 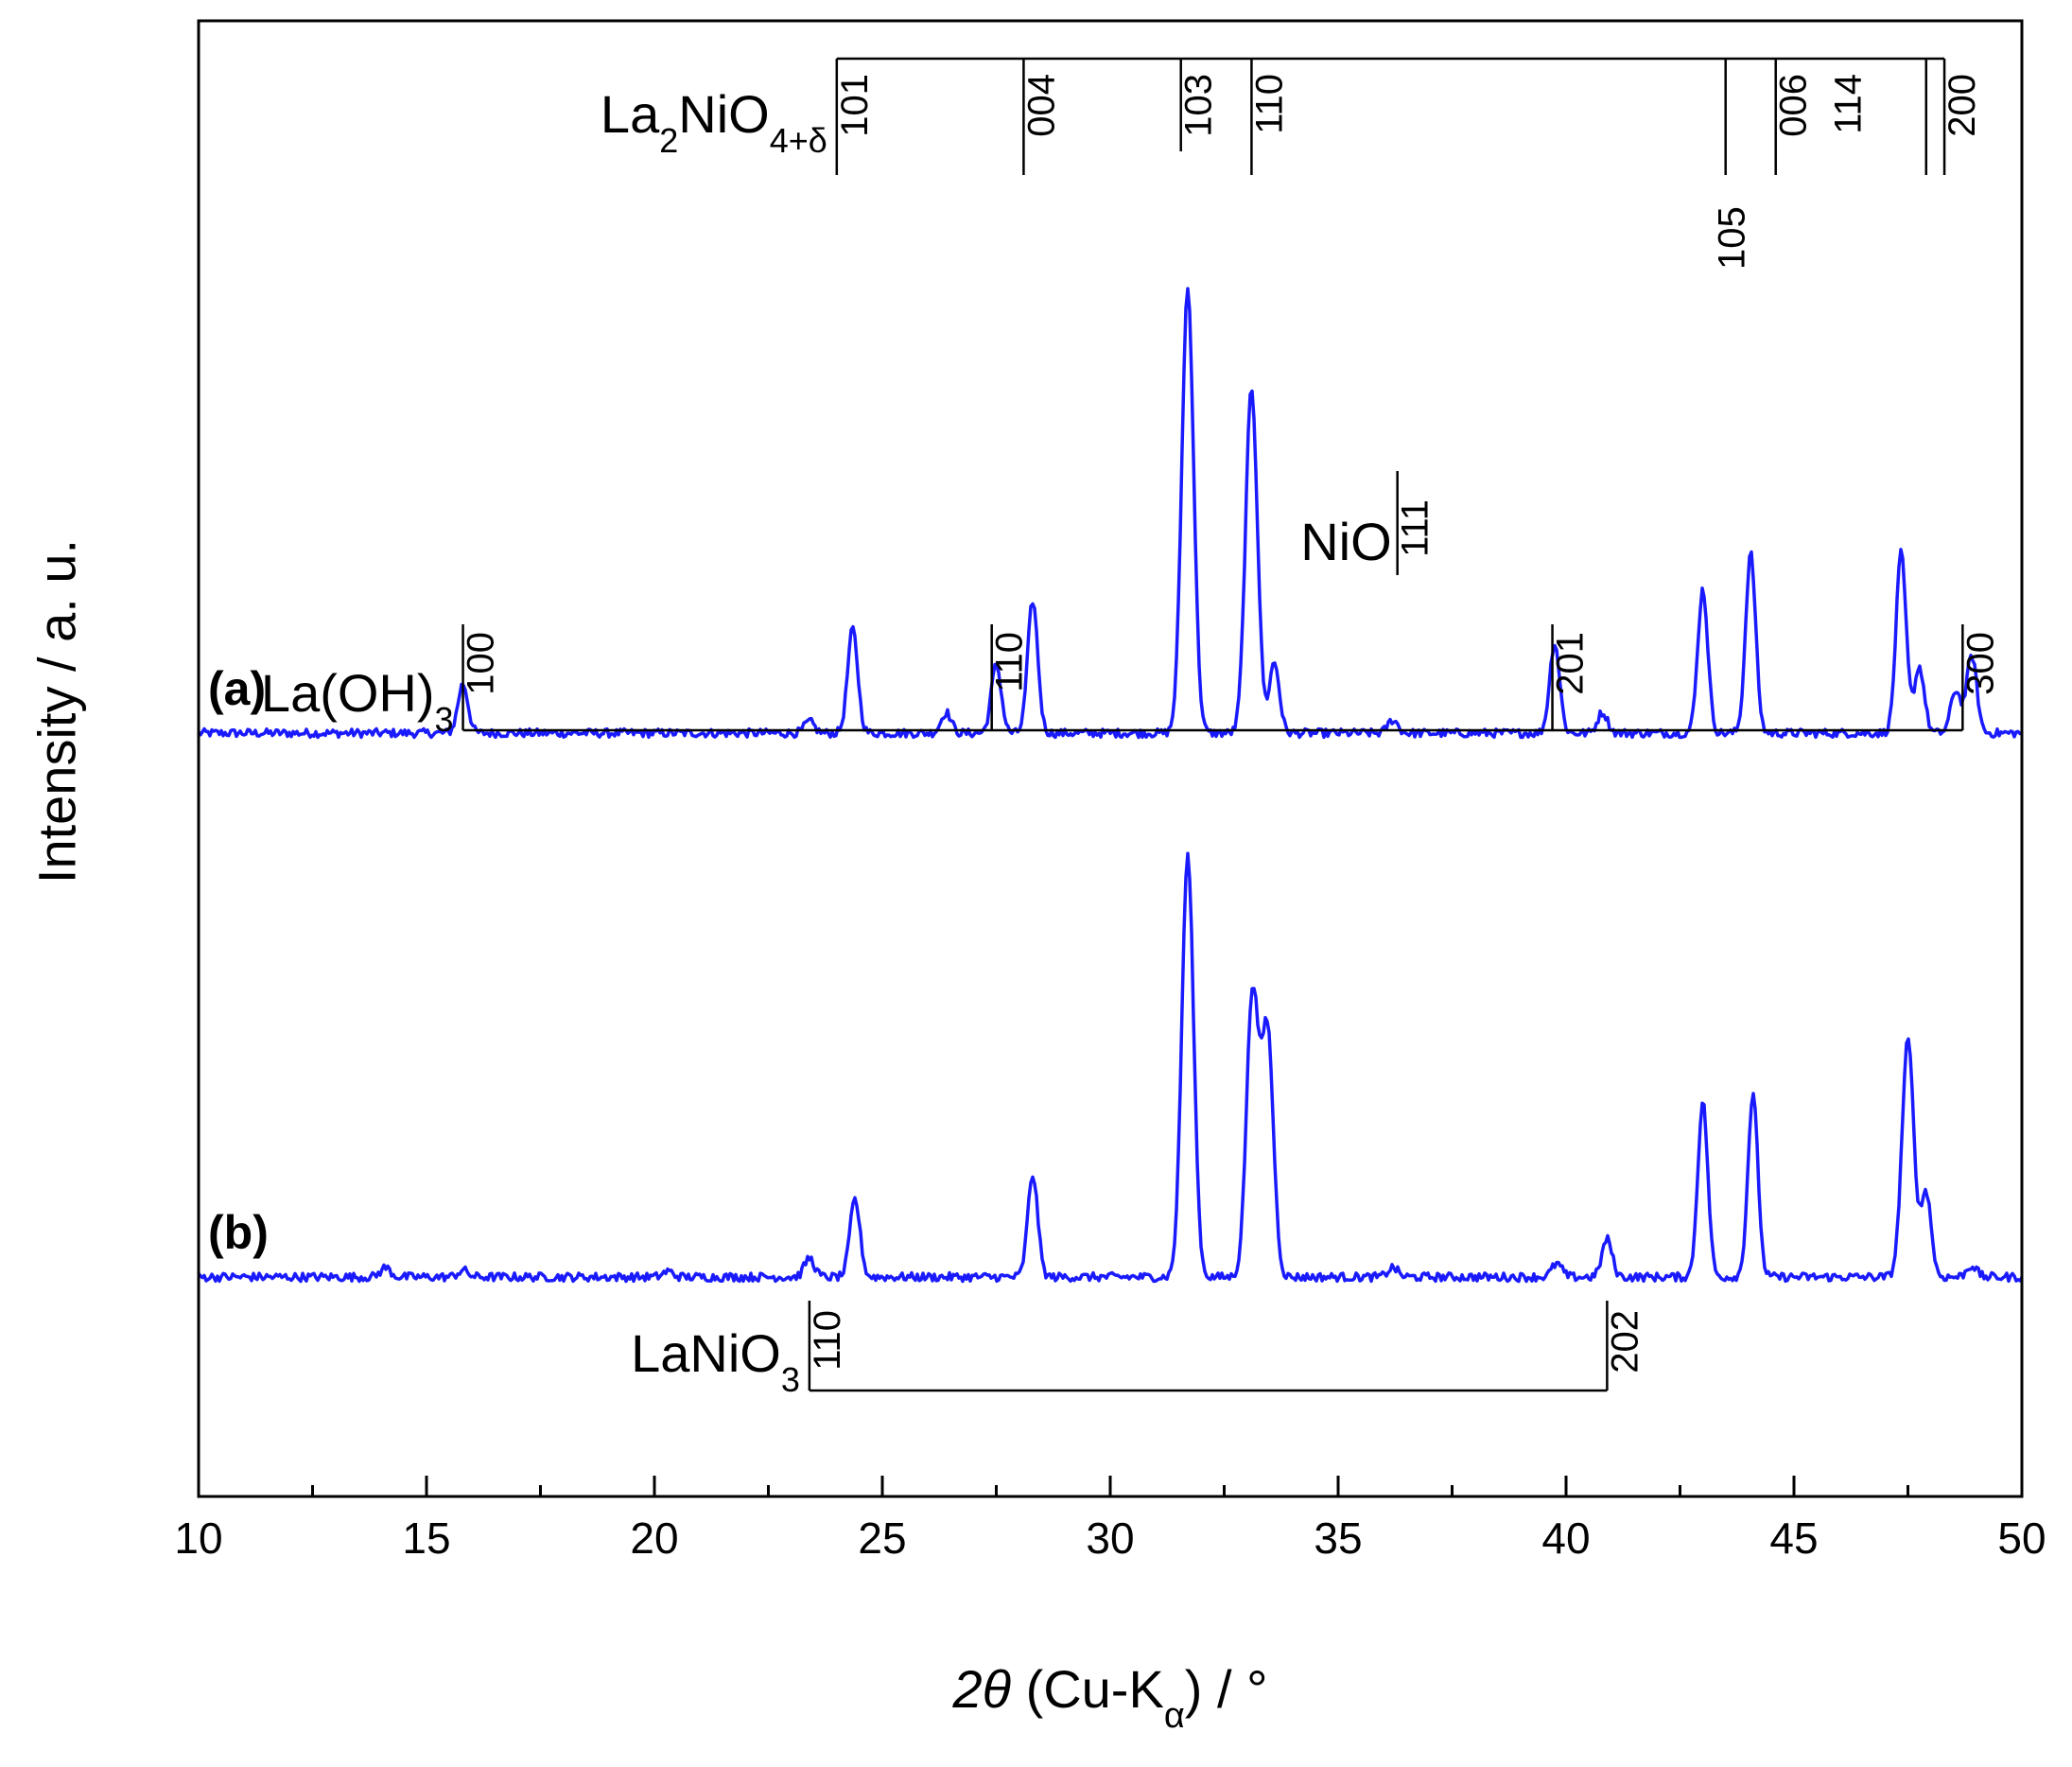 What do you see at coordinates (1199, 105) in the screenshot?
I see `hkl-label: 103` at bounding box center [1199, 105].